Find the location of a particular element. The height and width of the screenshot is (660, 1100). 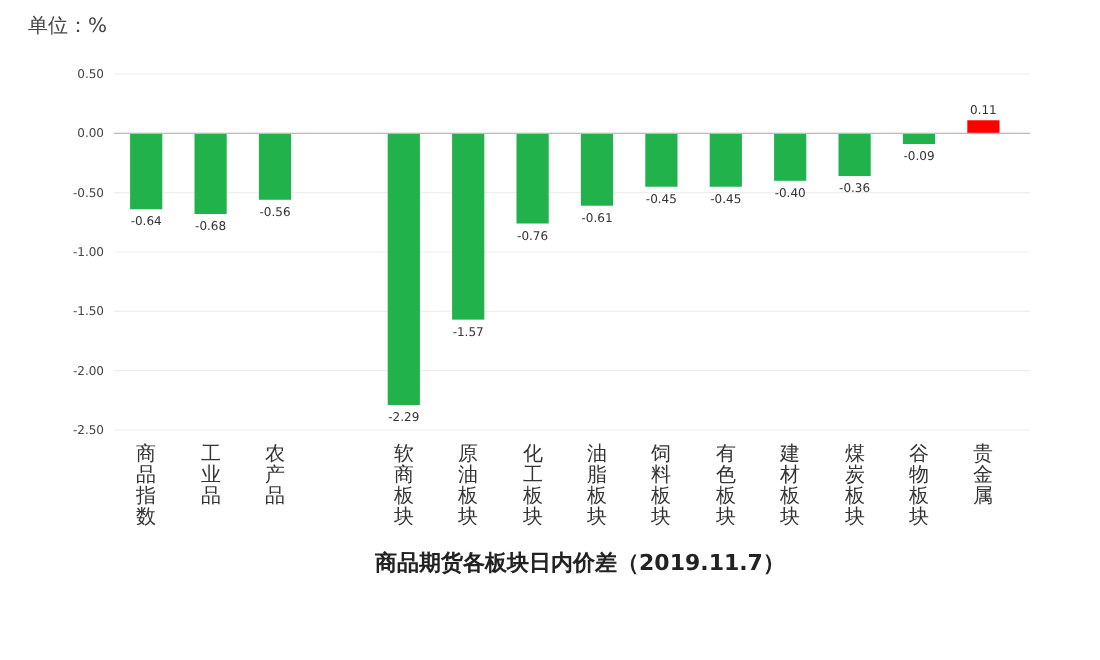

x-tick-label: 化工板块 is located at coordinates (531, 485).